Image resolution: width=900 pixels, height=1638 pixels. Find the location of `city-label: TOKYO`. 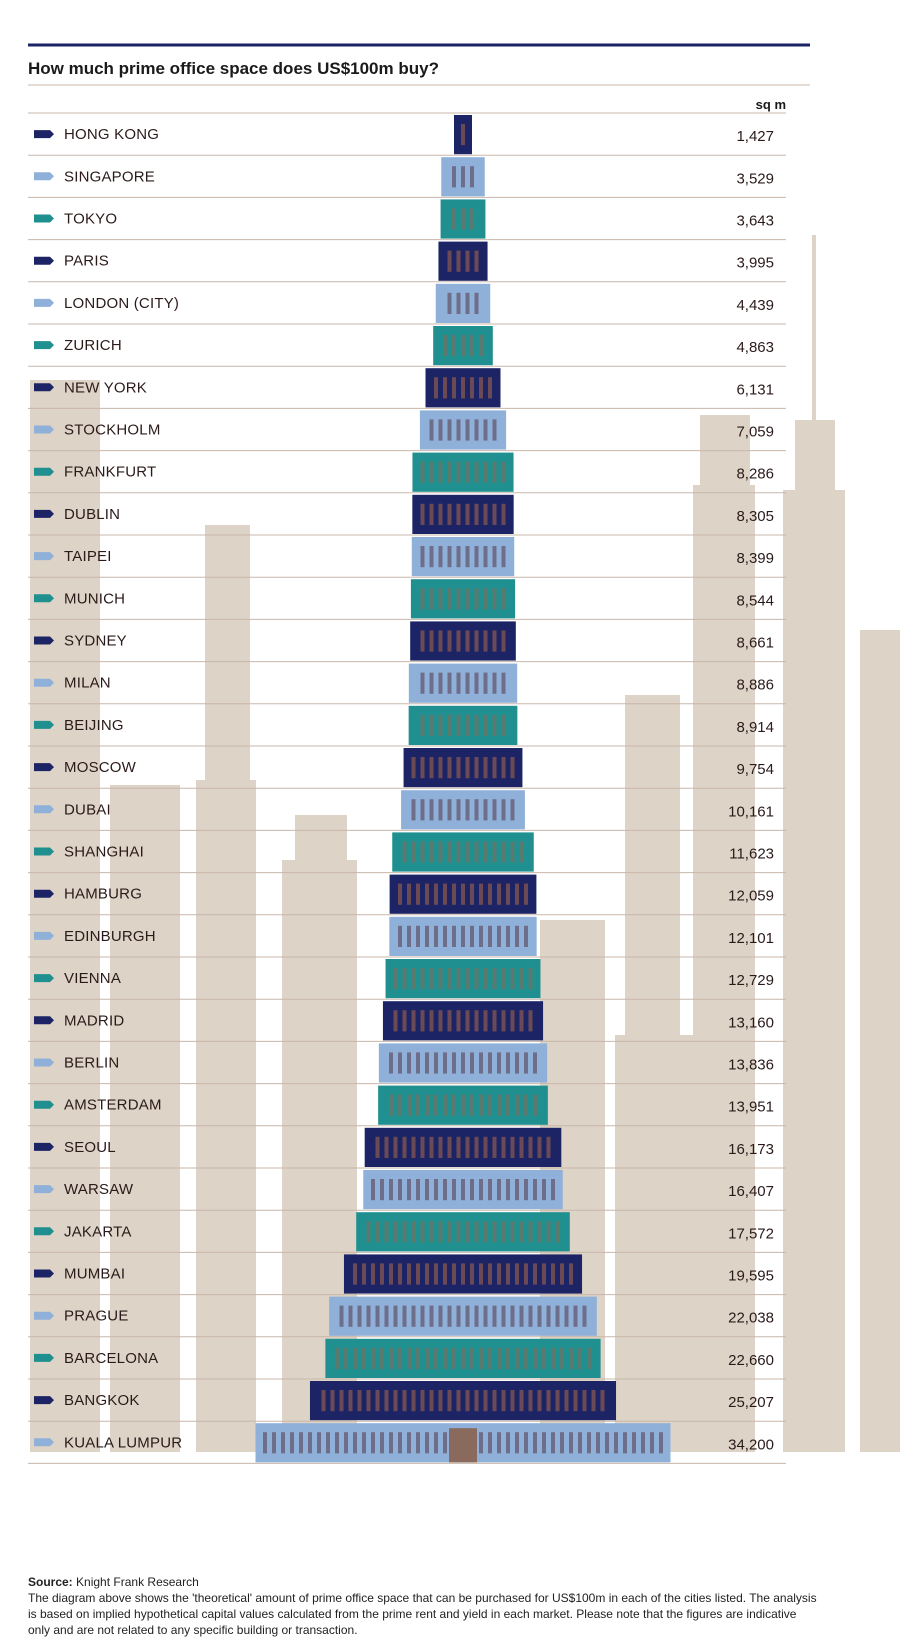

city-label: TOKYO is located at coordinates (90, 219).